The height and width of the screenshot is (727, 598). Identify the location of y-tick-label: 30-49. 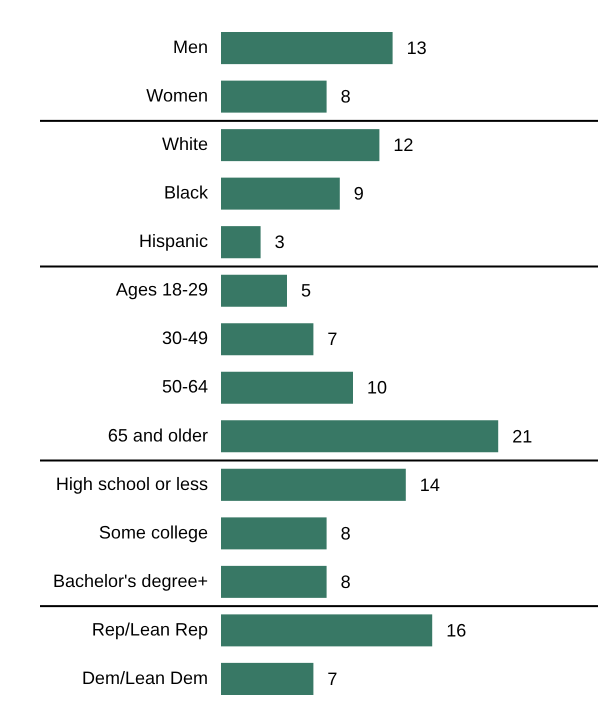
(185, 338).